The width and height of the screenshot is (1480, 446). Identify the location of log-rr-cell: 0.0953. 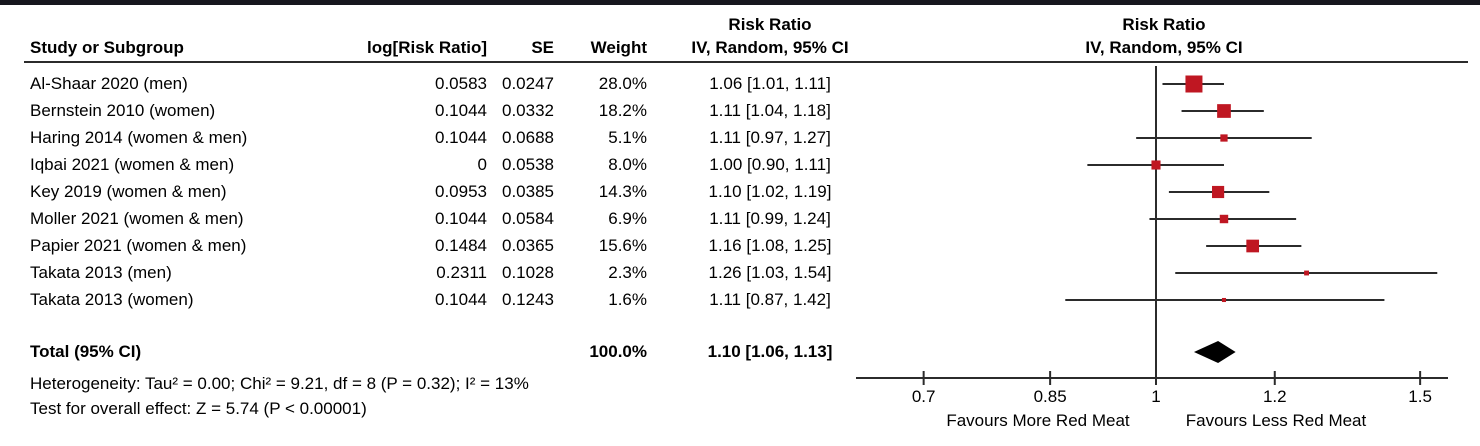
(461, 191).